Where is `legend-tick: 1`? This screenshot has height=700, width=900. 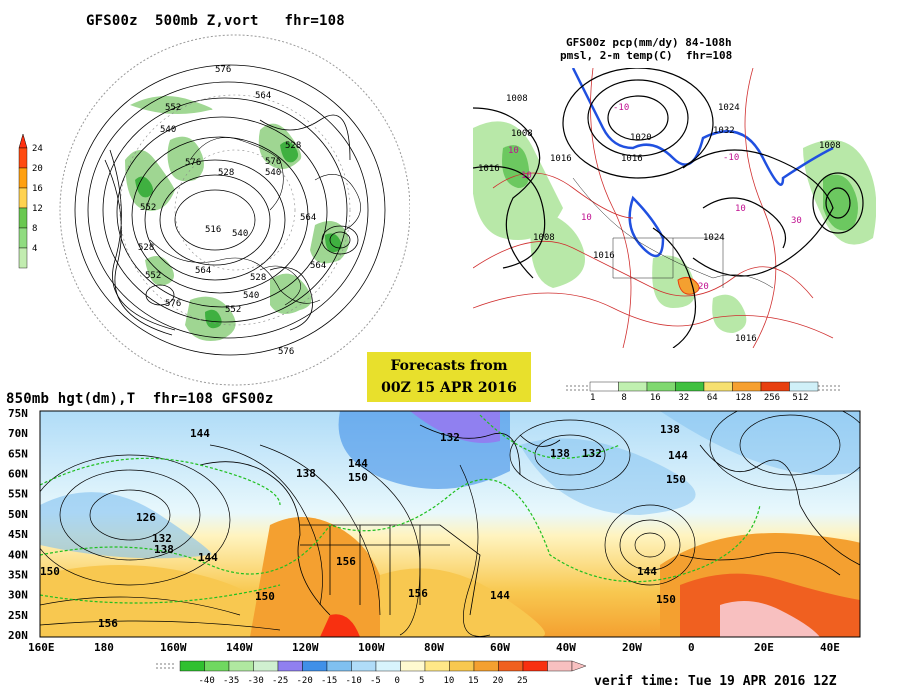 legend-tick: 1 is located at coordinates (592, 397).